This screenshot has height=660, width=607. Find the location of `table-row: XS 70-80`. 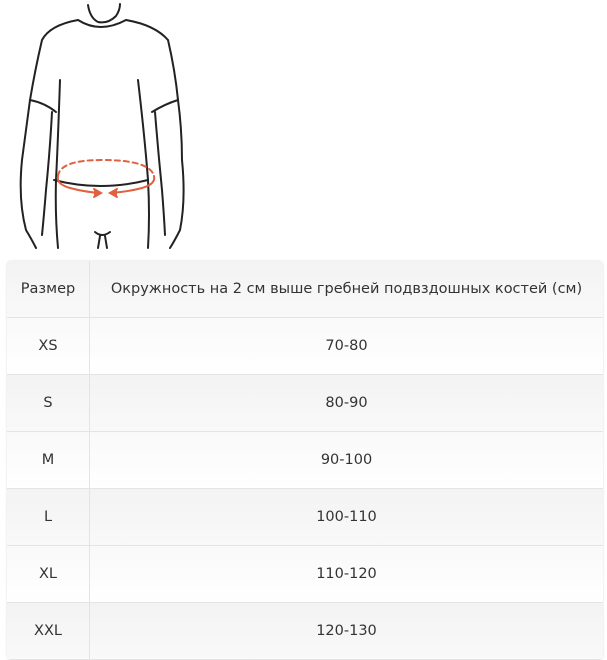

table-row: XS 70-80 is located at coordinates (305, 346).